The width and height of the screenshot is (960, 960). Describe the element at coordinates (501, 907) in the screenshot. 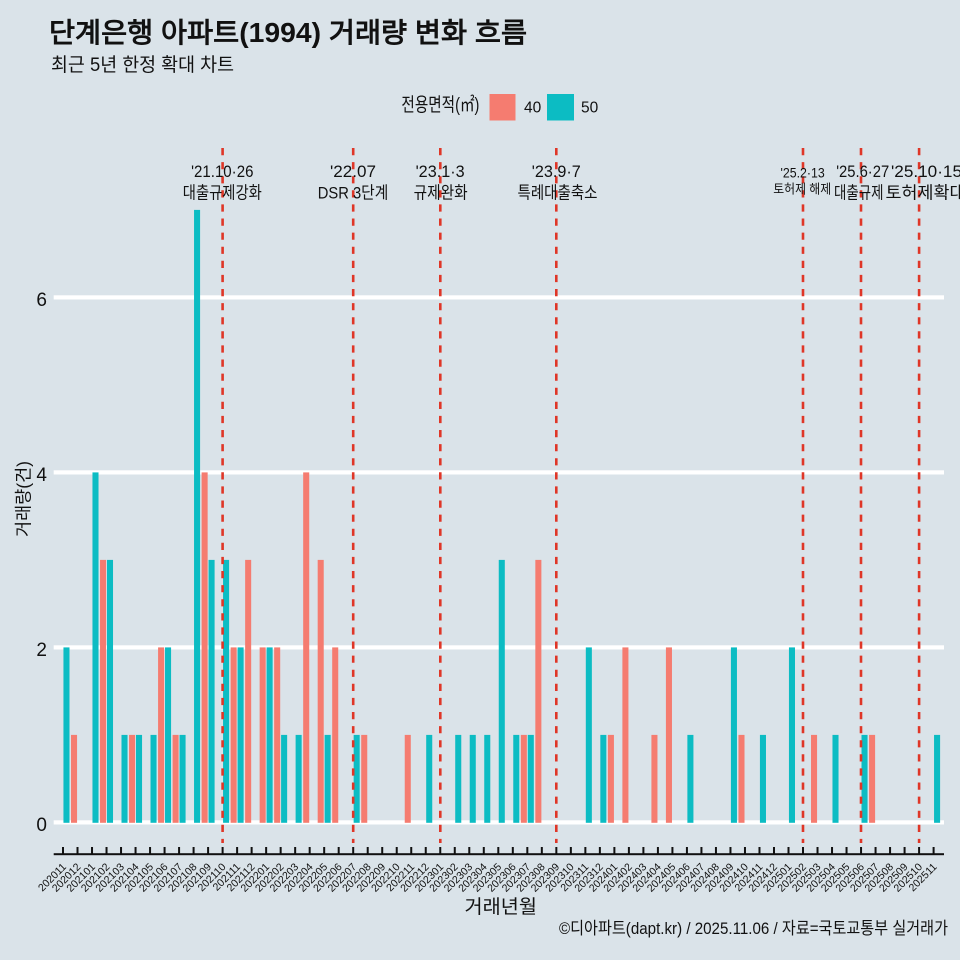

I see `svg-text: 거래년월` at that location.